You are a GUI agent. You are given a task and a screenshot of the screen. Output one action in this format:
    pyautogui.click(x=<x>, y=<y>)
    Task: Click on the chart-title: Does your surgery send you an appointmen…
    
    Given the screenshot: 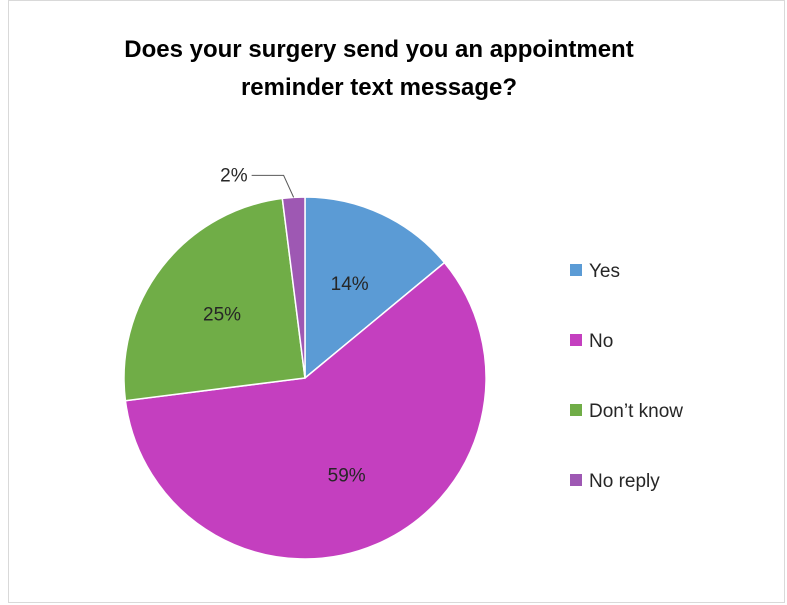 What is the action you would take?
    pyautogui.click(x=379, y=68)
    